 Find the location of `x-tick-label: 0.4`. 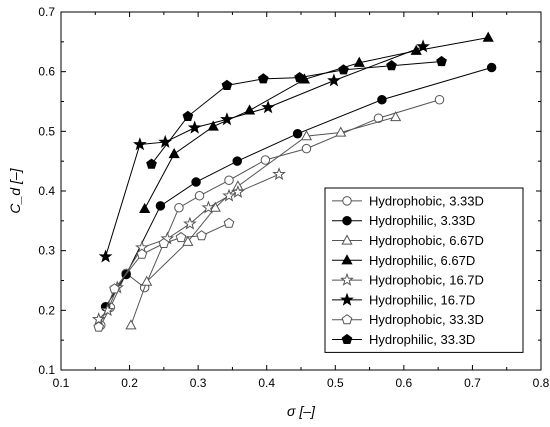

x-tick-label: 0.4 is located at coordinates (266, 383).